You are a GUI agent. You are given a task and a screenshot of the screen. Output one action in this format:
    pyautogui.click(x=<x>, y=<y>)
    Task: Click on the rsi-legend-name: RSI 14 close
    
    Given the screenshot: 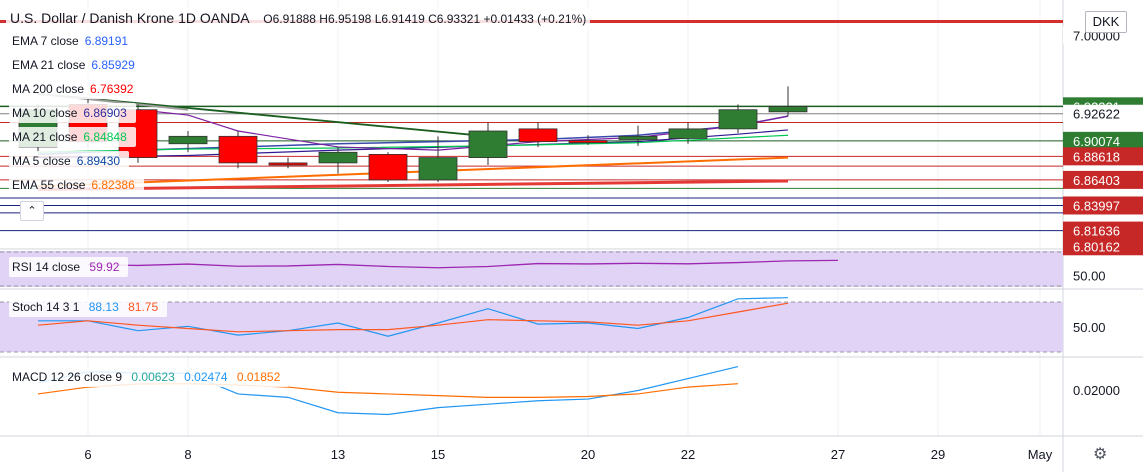 What is the action you would take?
    pyautogui.click(x=46, y=267)
    